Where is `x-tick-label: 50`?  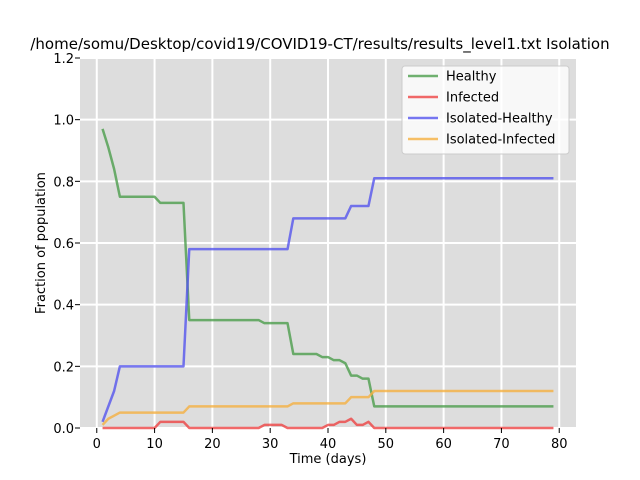
x-tick-label: 50 is located at coordinates (386, 444).